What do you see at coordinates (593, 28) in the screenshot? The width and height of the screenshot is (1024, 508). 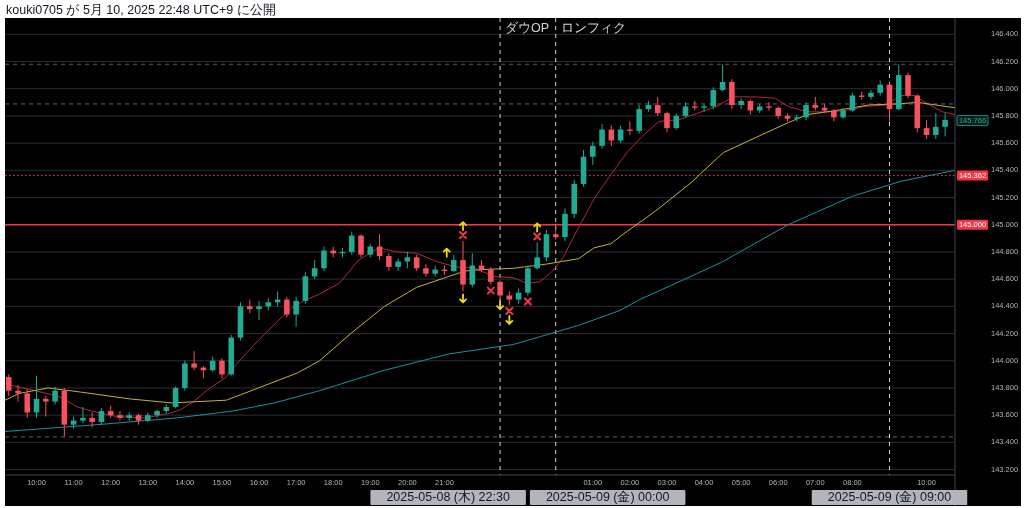 I see `ref-line-label: ロンフィク` at bounding box center [593, 28].